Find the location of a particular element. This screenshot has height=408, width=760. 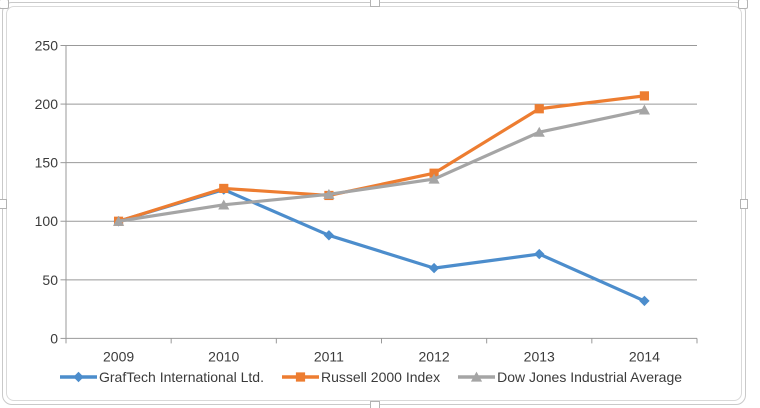

legend-item-dow-jones: Dow Jones Industrial Average is located at coordinates (570, 377).